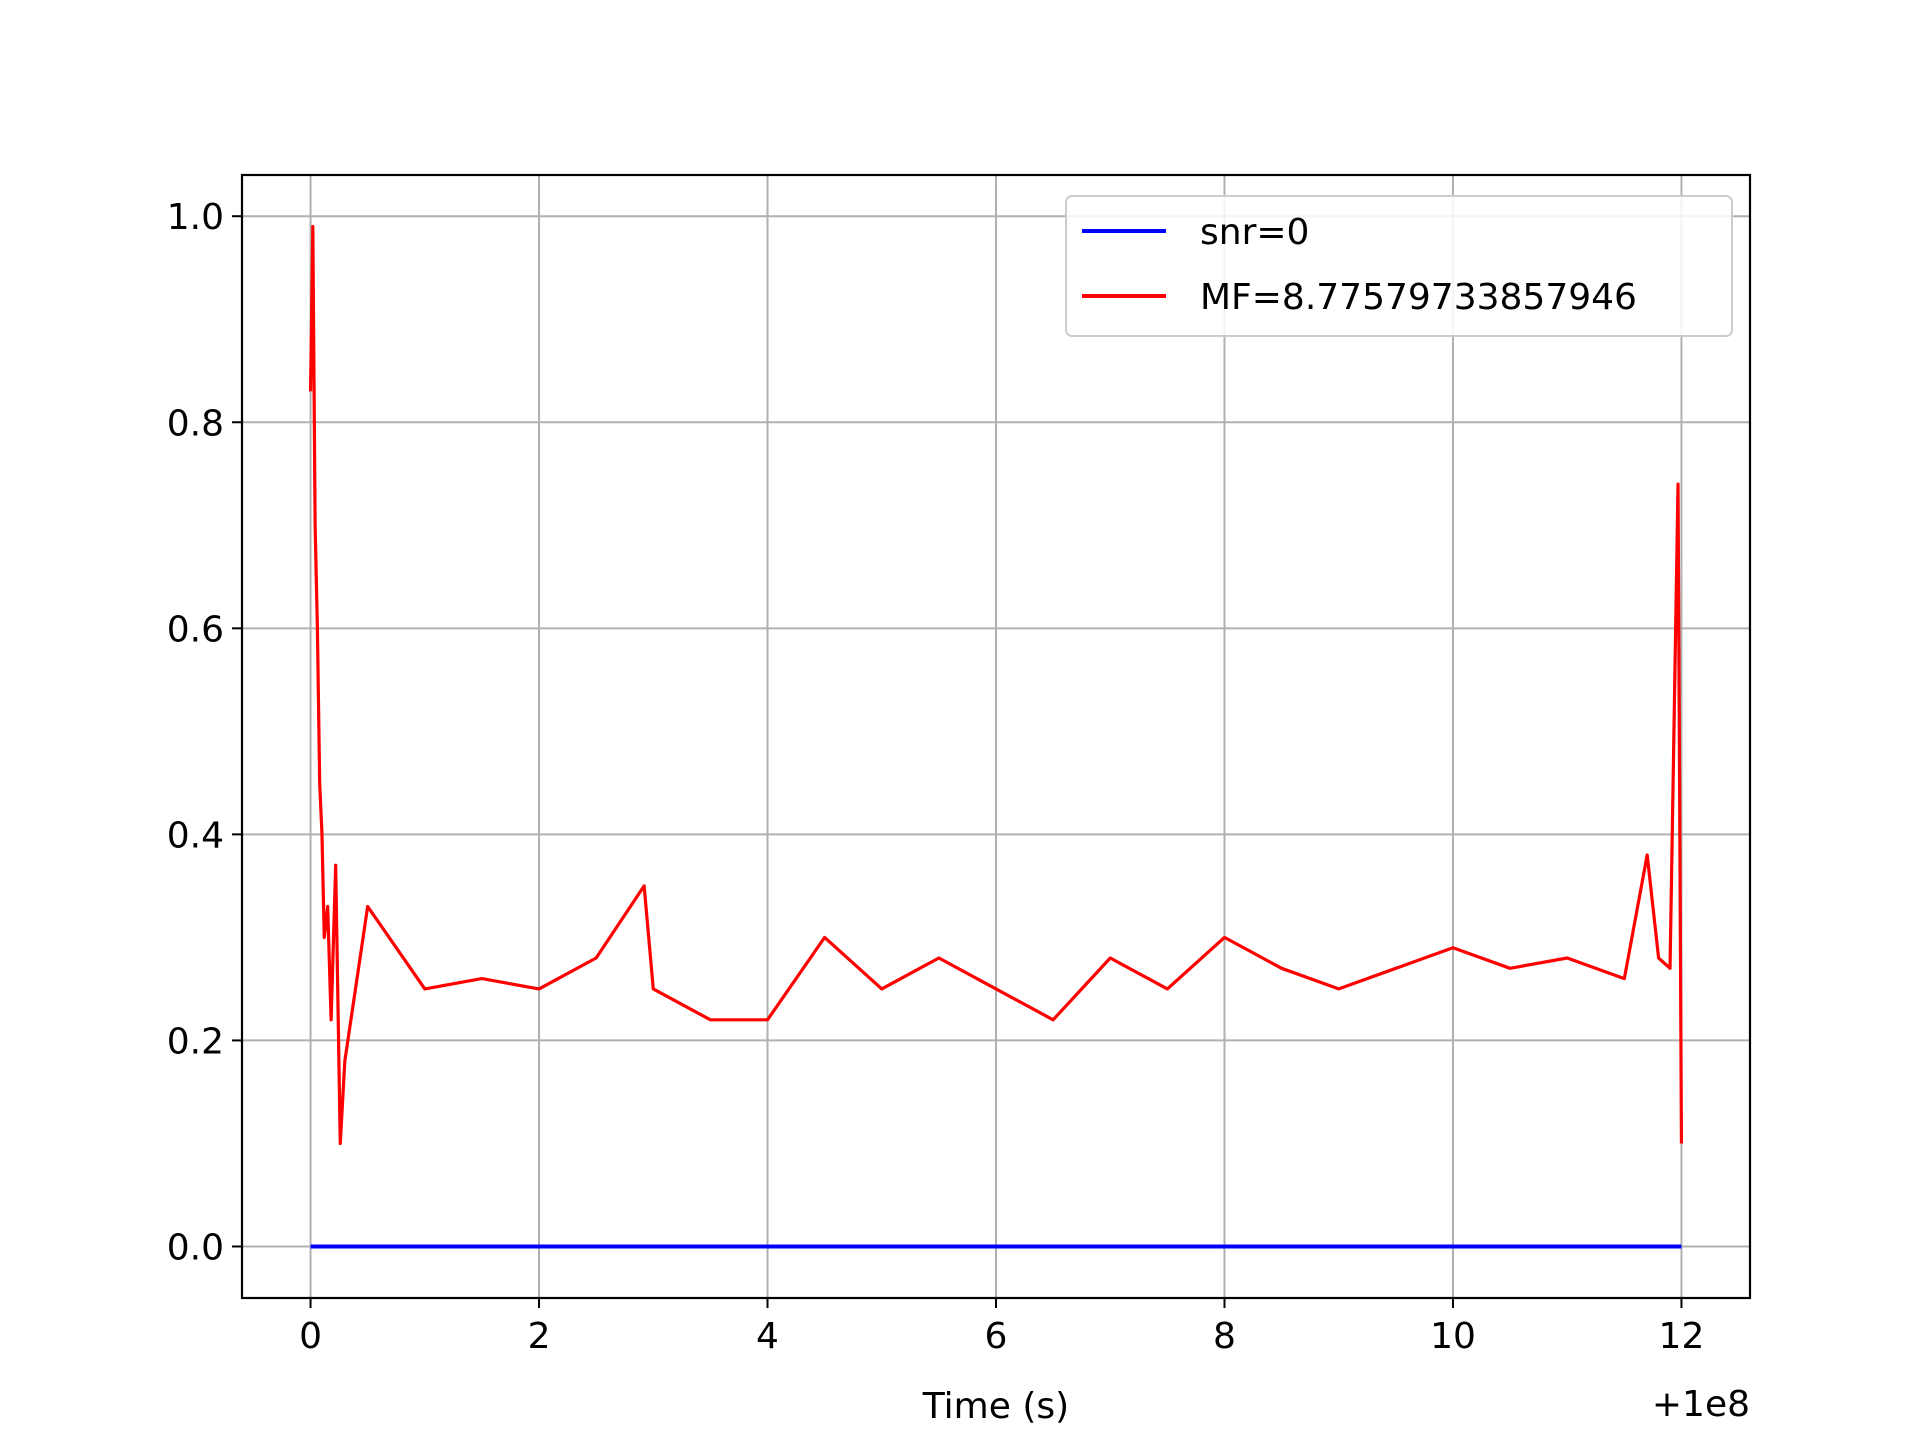 Image resolution: width=1920 pixels, height=1440 pixels. I want to click on y-tick-label: 0.0, so click(195, 1247).